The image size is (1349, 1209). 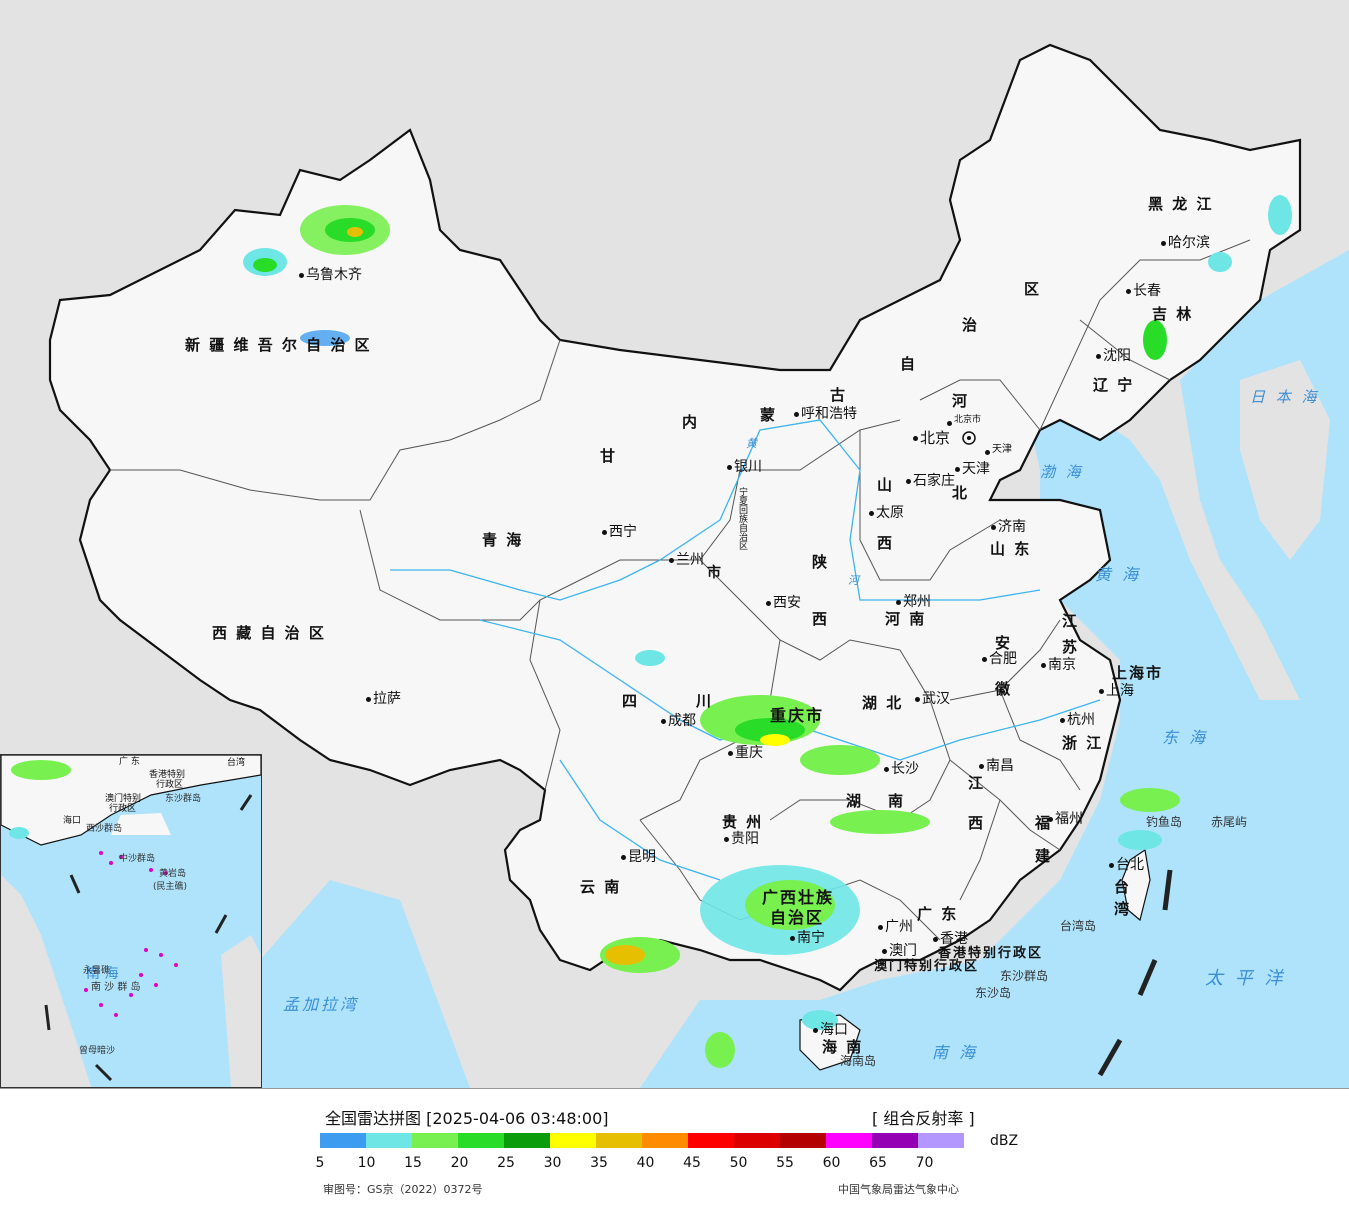 What do you see at coordinates (787, 603) in the screenshot?
I see `city-label-xian: 西安` at bounding box center [787, 603].